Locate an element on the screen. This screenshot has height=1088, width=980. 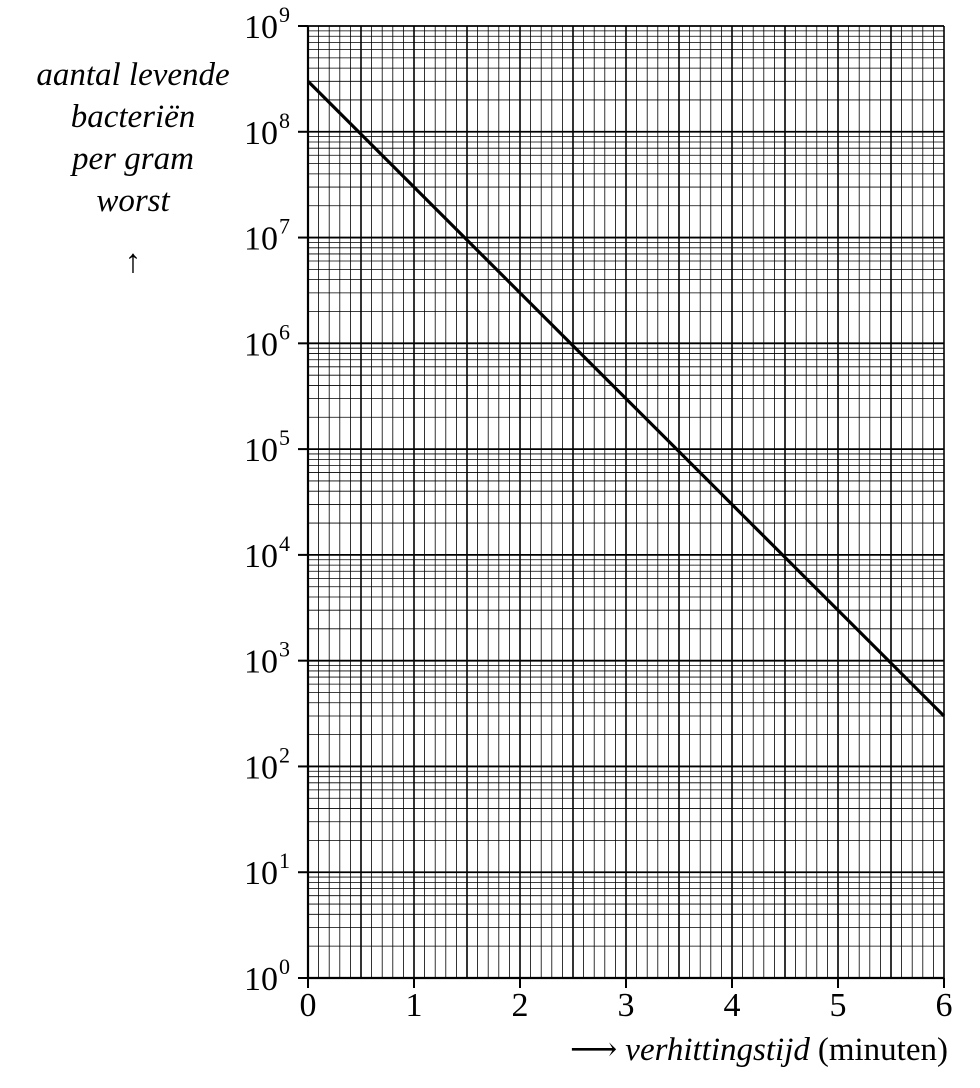
y-tick-label: 10⁹ is located at coordinates (267, 24).